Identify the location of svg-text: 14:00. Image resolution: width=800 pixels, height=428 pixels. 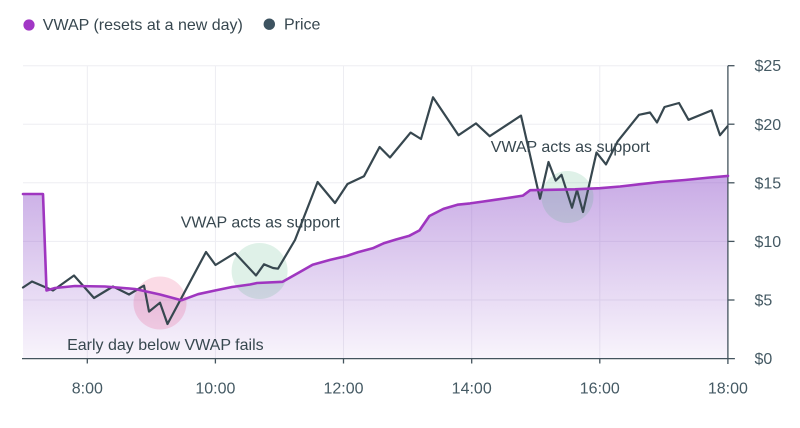
(472, 389).